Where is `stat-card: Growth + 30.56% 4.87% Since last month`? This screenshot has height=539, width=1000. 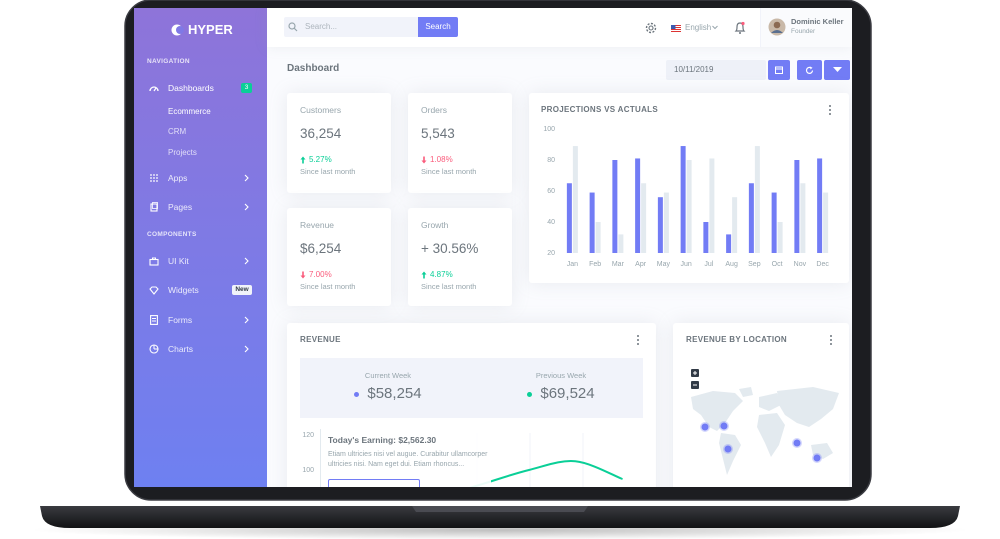 stat-card: Growth + 30.56% 4.87% Since last month is located at coordinates (460, 257).